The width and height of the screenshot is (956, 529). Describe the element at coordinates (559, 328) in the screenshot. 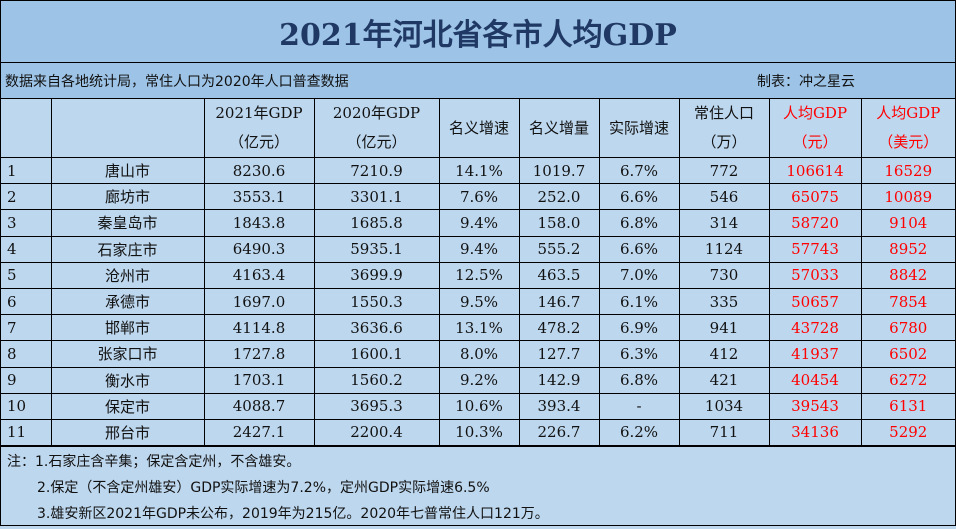

I see `cell-nominal-increase: 478.2` at that location.